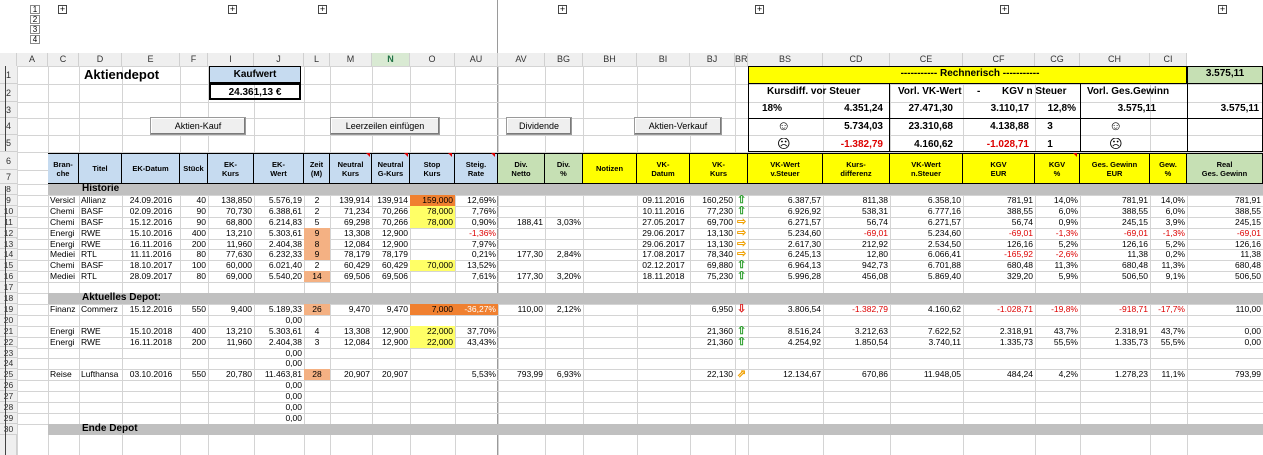 The image size is (1263, 455). Describe the element at coordinates (317, 221) in the screenshot. I see `table-cell: 5` at that location.